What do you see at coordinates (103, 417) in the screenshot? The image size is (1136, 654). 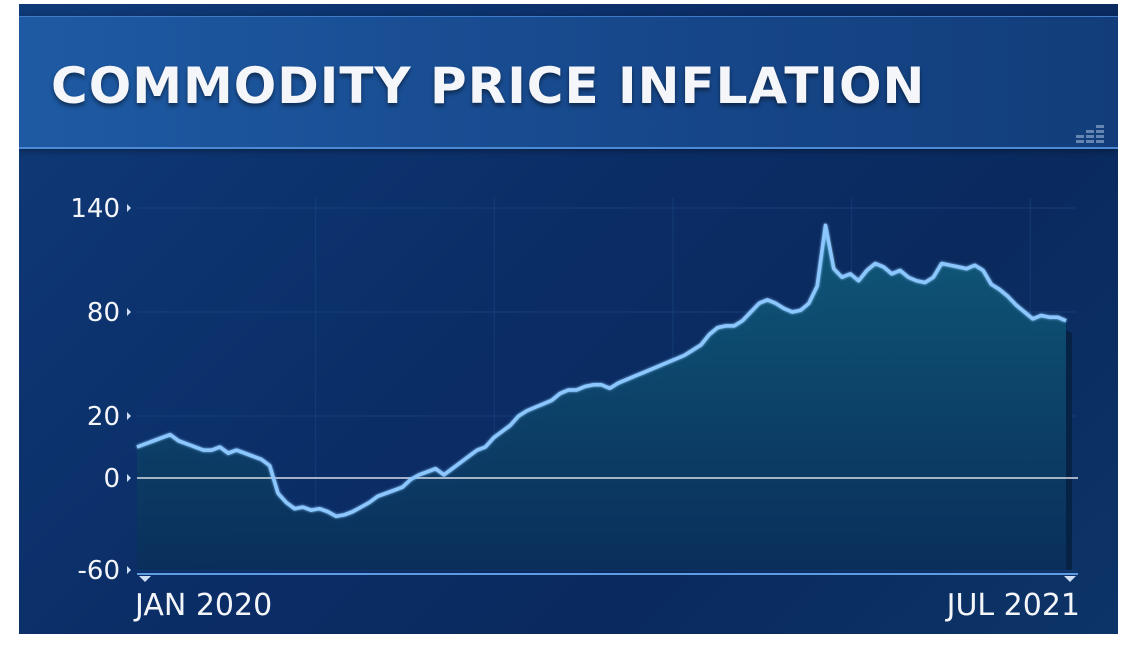 I see `y-tick-label: 20` at bounding box center [103, 417].